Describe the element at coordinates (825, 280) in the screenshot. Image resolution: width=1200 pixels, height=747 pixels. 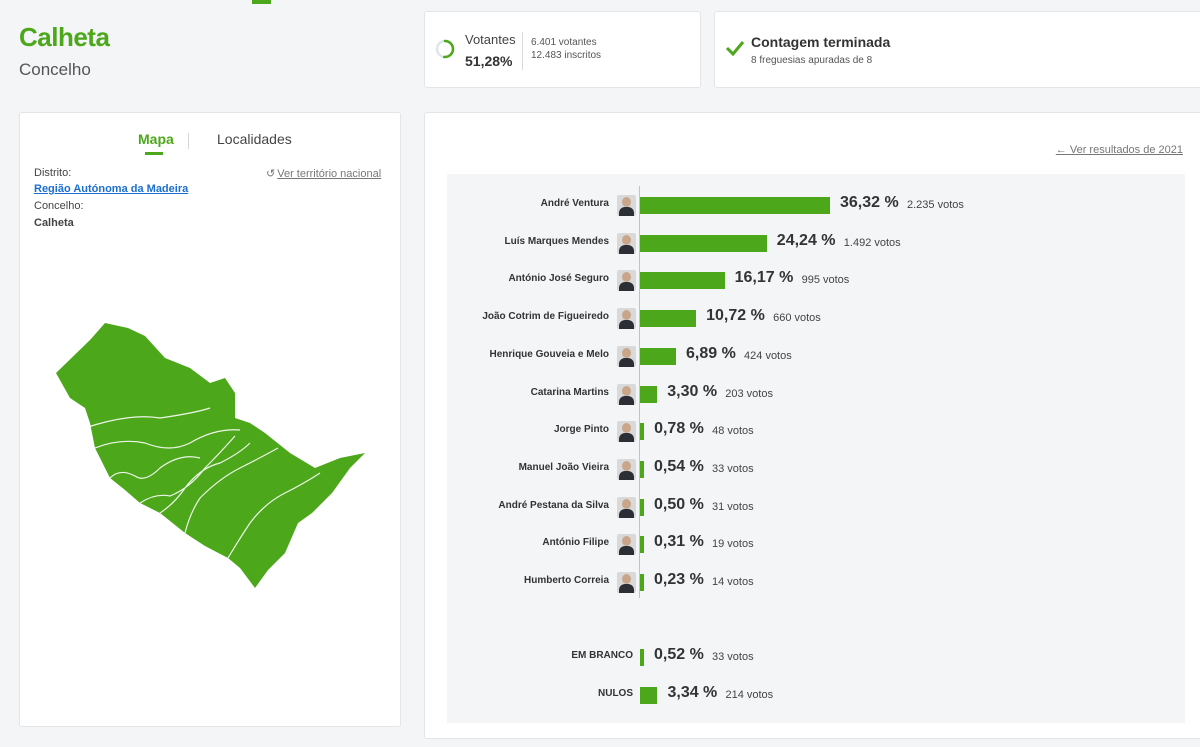
I see `candidate-votes: 995 votos` at that location.